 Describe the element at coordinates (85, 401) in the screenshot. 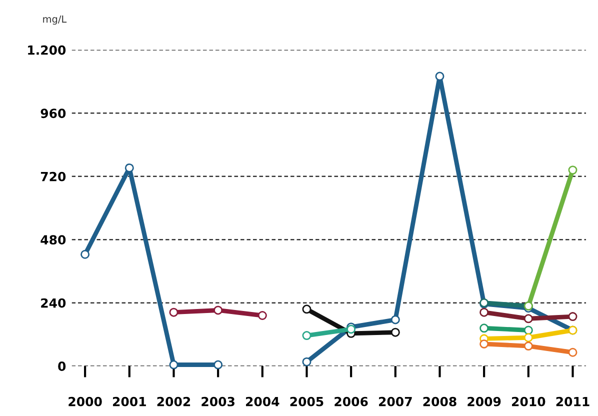

I see `x-tick-label: 2000` at that location.